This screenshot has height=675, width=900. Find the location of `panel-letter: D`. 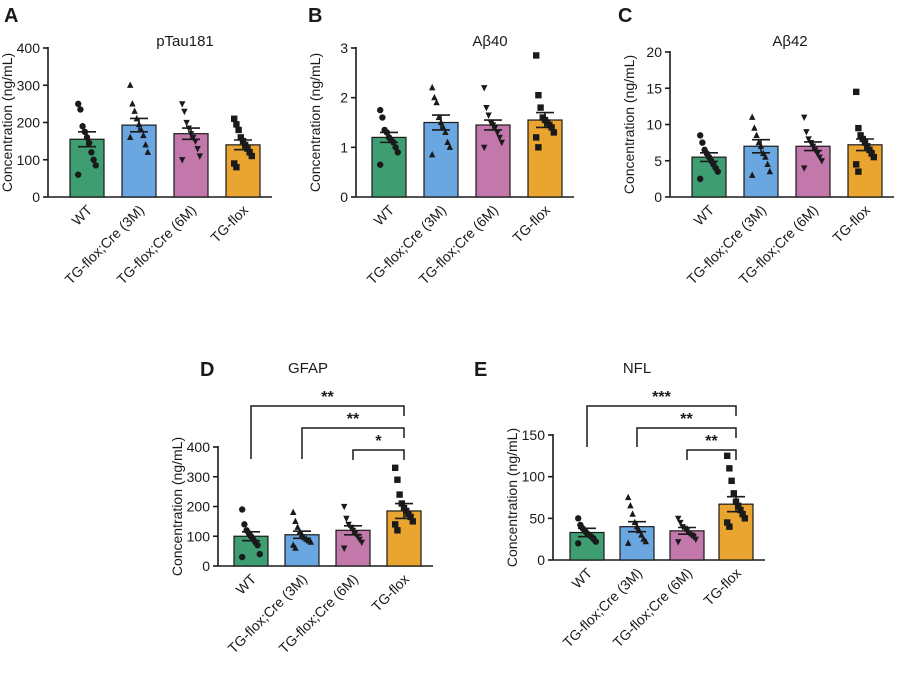

panel-letter: D is located at coordinates (207, 370).